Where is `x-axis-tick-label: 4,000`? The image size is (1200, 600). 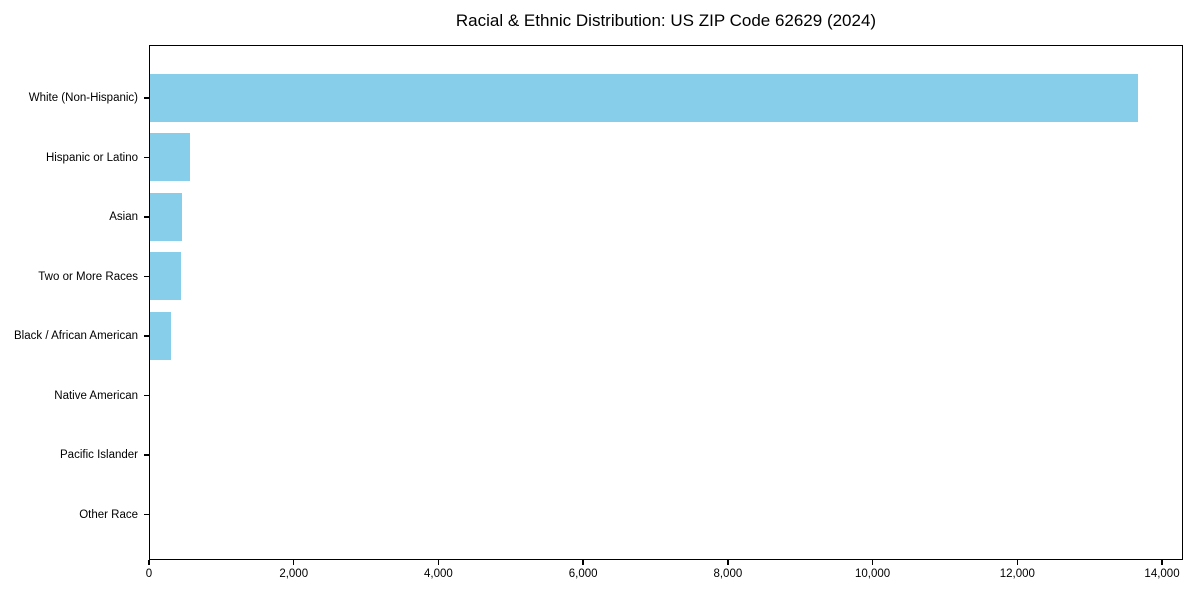 x-axis-tick-label: 4,000 is located at coordinates (438, 574).